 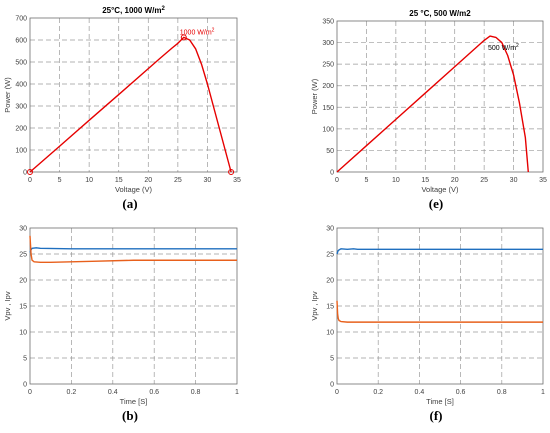 I want to click on chart-title-superscript: 2, so click(x=163, y=9).